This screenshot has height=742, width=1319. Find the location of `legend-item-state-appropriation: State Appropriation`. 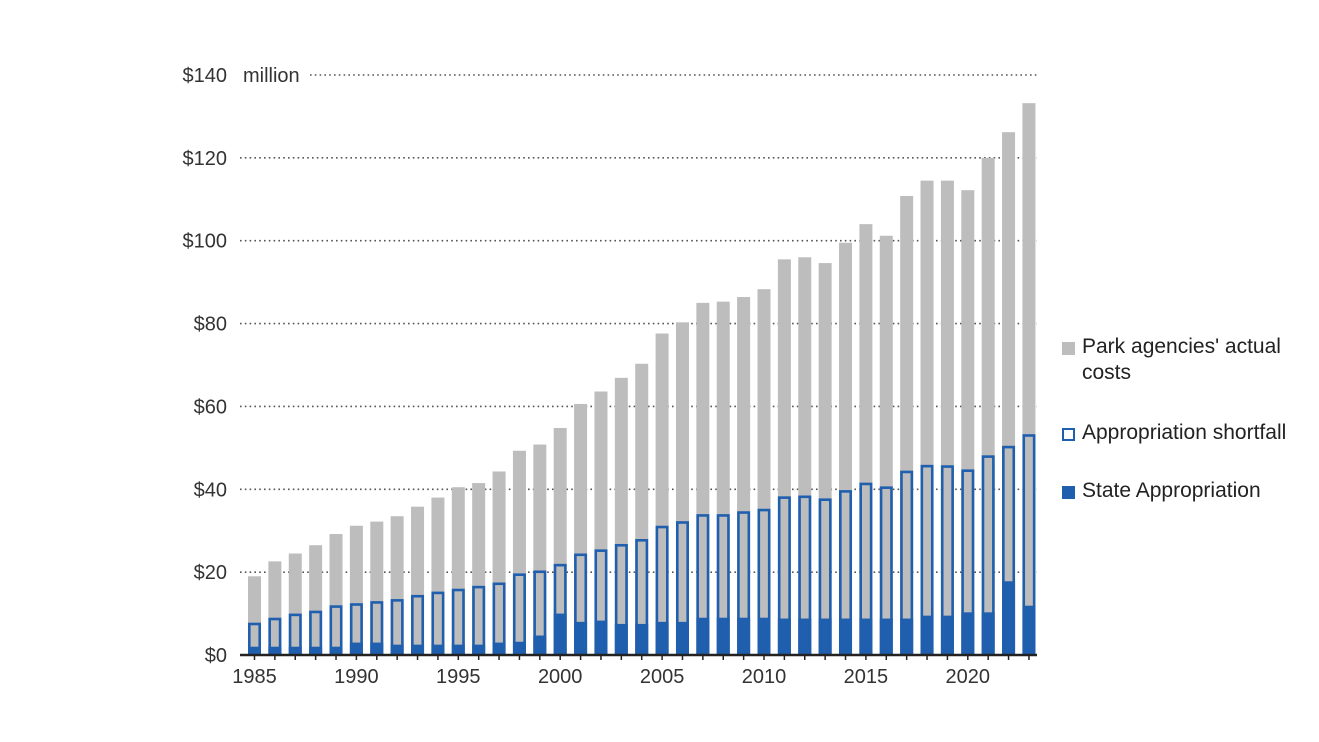

legend-item-state-appropriation: State Appropriation is located at coordinates (1187, 491).